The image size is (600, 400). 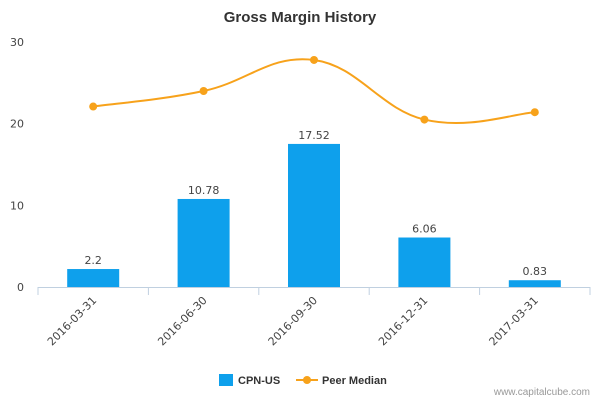 What do you see at coordinates (20, 287) in the screenshot?
I see `y-tick-label: 0` at bounding box center [20, 287].